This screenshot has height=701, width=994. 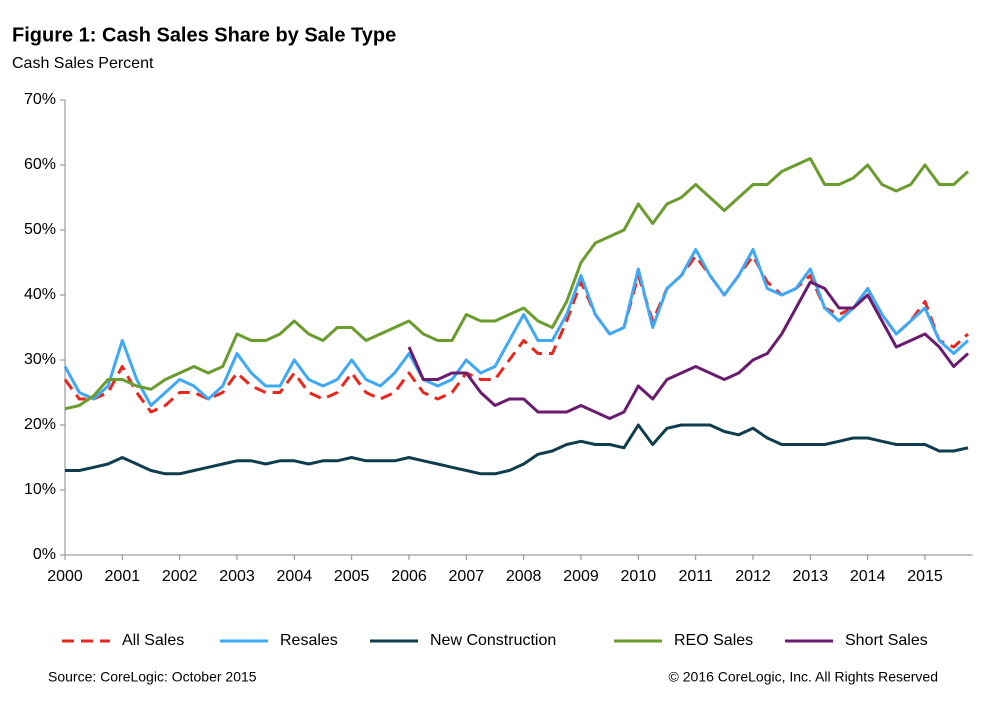 What do you see at coordinates (409, 576) in the screenshot?
I see `x-tick-label: 2006` at bounding box center [409, 576].